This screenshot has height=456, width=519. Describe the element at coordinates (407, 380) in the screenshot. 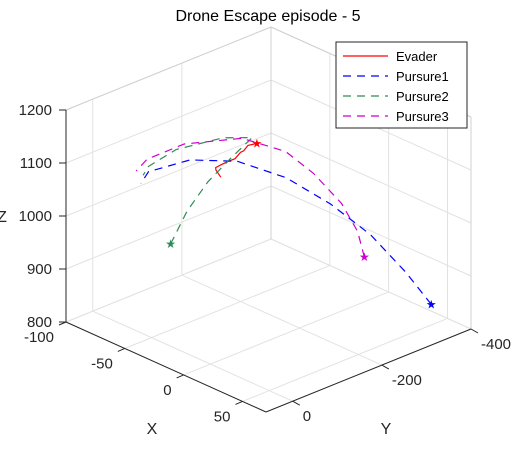

I see `y-tick-label: -200` at that location.